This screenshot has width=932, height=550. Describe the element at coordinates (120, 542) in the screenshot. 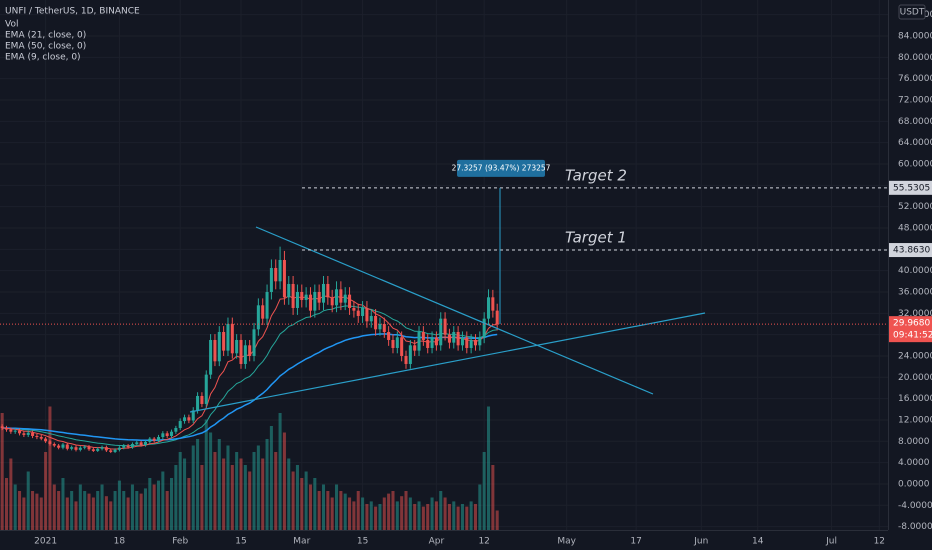

I see `x-tick-label: 18` at that location.